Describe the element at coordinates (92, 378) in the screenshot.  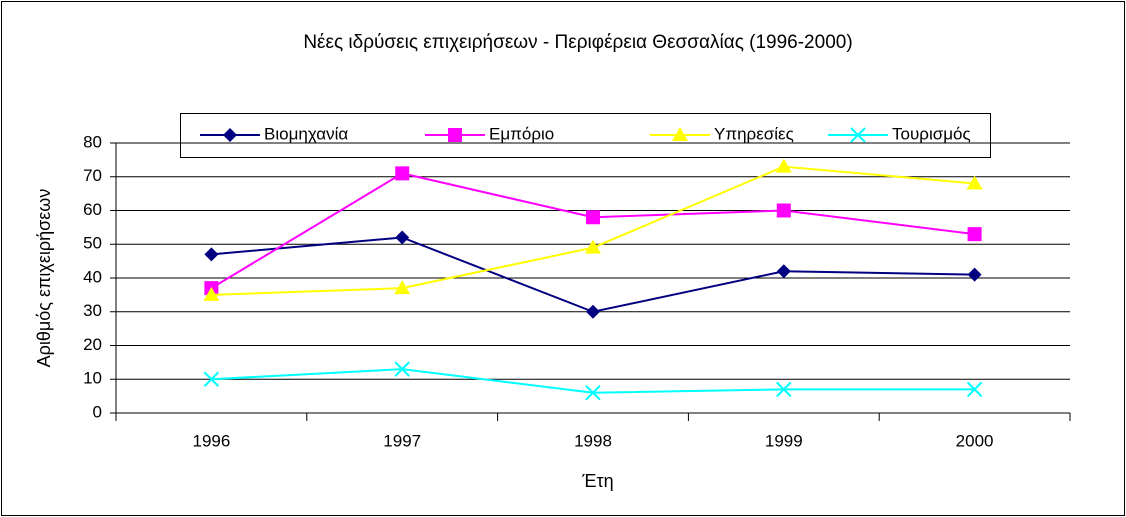
I see `y-tick-label: 10` at that location.